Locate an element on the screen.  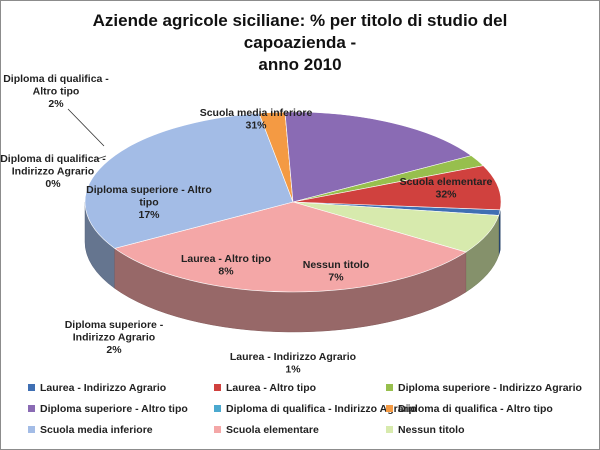
leader-line-qualifica_altro is located at coordinates (86, 127).